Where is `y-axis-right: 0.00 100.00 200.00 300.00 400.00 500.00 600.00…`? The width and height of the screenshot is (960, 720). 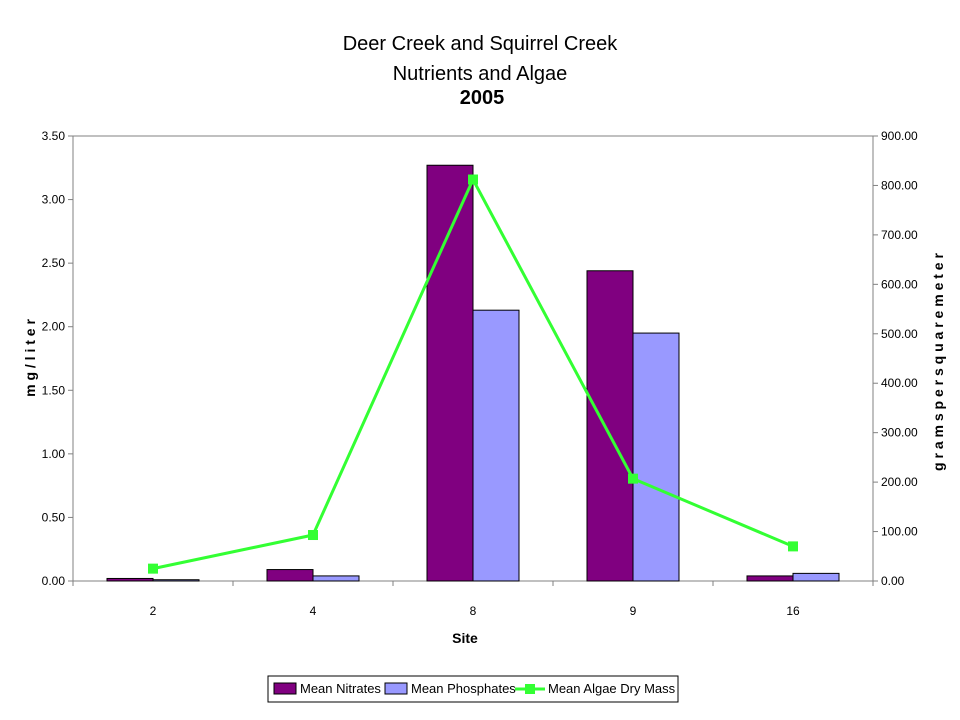 y-axis-right: 0.00 100.00 200.00 300.00 400.00 500.00 600.00… is located at coordinates (895, 358).